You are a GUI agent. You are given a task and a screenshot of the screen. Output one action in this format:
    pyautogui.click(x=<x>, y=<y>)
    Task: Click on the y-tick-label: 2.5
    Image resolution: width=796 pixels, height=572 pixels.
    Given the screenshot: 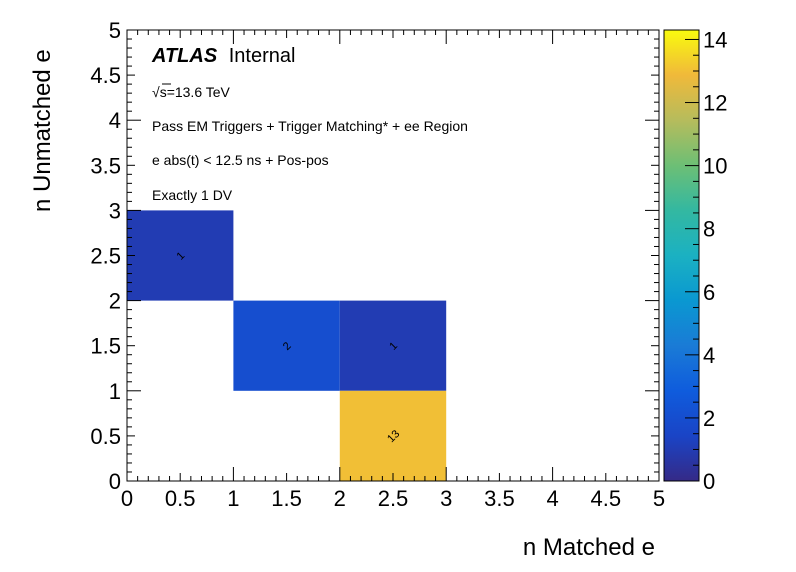 What is the action you would take?
    pyautogui.click(x=105, y=256)
    